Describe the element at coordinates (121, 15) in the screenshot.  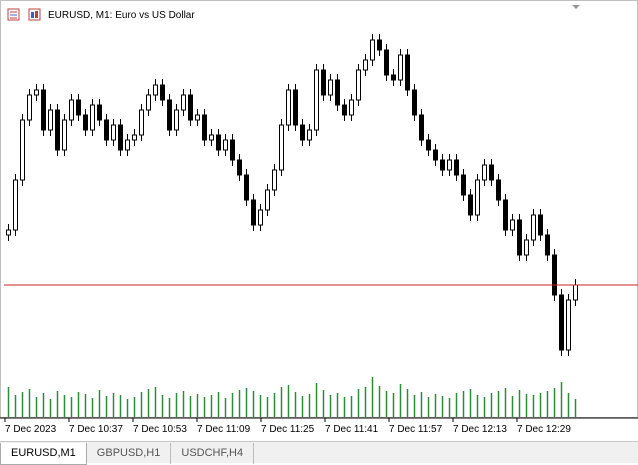
I see `chart-title: EURUSD, M1: Euro vs US Dollar` at that location.